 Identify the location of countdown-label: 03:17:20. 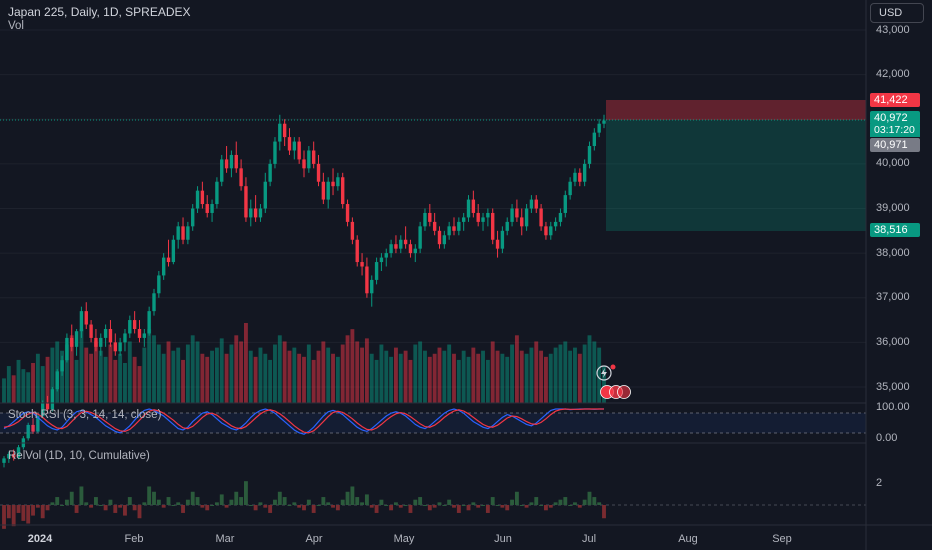
(895, 130).